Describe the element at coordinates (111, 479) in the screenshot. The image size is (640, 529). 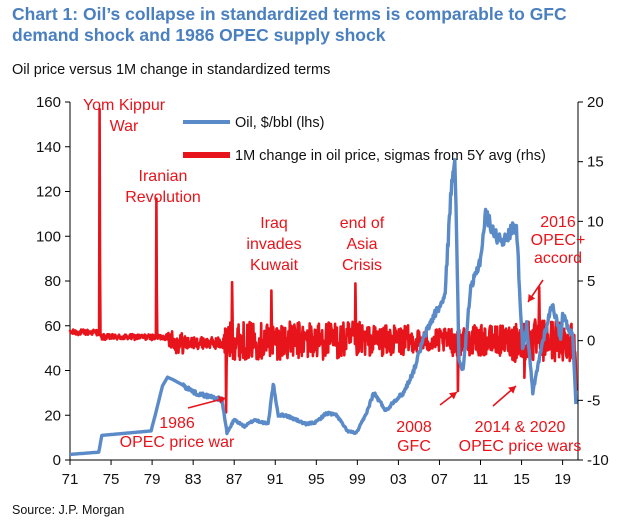
I see `x-tick-label: 75` at that location.